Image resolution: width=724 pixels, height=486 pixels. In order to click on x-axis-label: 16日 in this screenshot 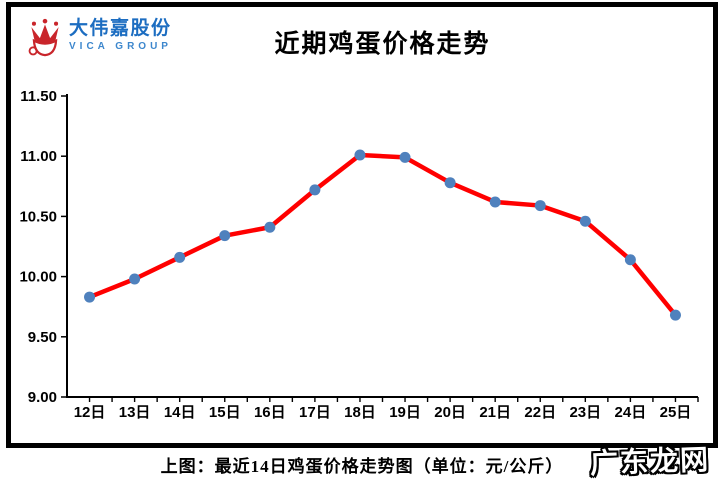, I will do `click(270, 412)`.